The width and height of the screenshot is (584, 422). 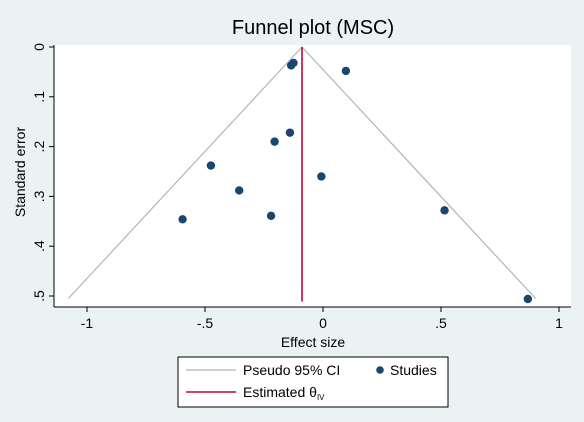 I want to click on legend-estimate-text: Estimated θ, so click(x=280, y=392).